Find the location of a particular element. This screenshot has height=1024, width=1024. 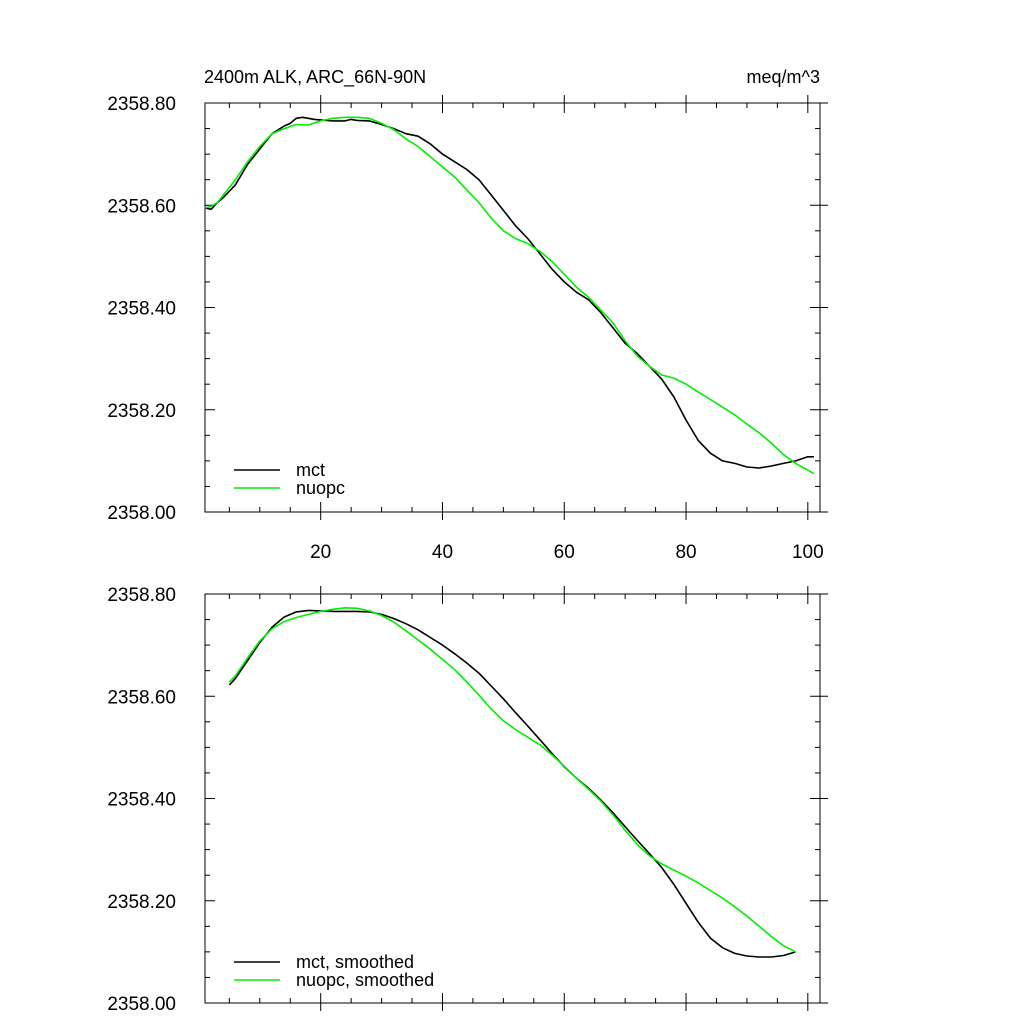

x-tick-label: 60 is located at coordinates (564, 552).